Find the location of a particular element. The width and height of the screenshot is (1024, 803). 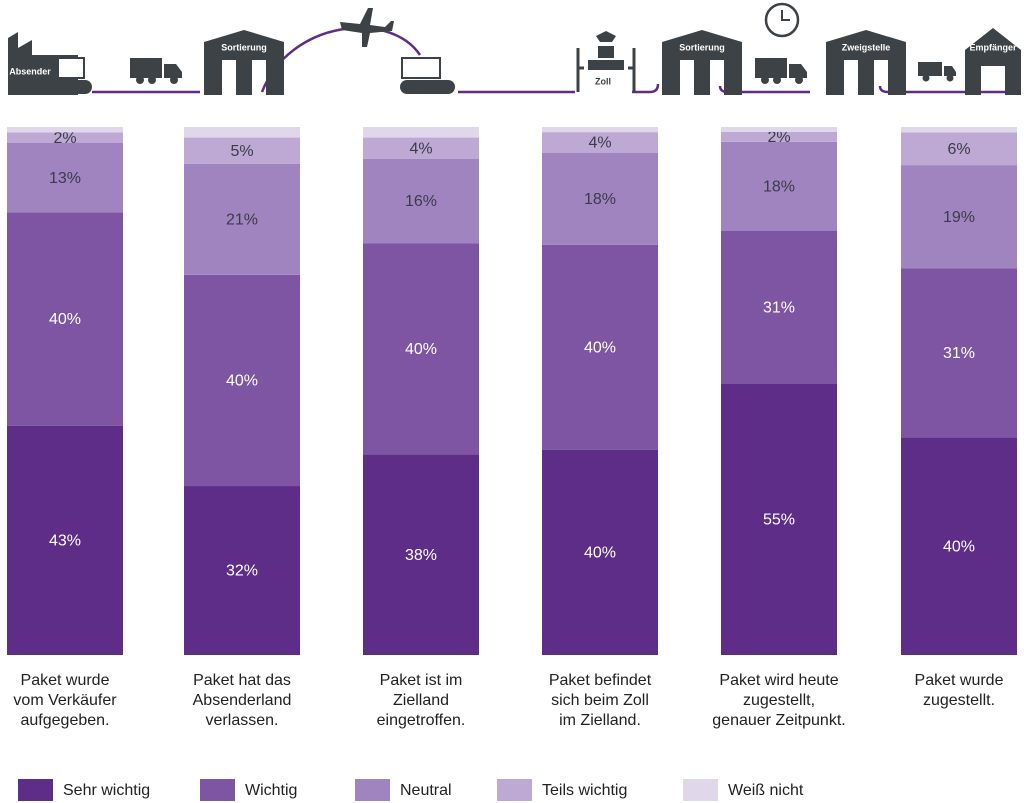

data-label: 19% is located at coordinates (959, 217).